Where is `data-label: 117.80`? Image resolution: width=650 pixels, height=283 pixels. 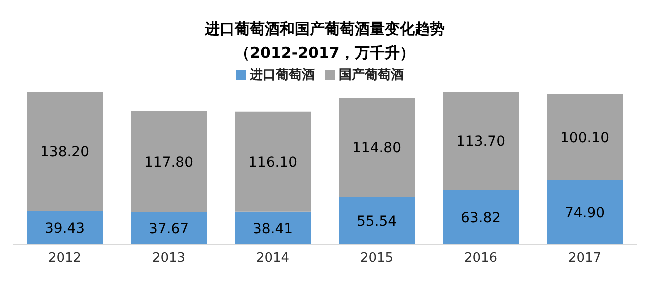
data-label: 117.80 is located at coordinates (169, 162).